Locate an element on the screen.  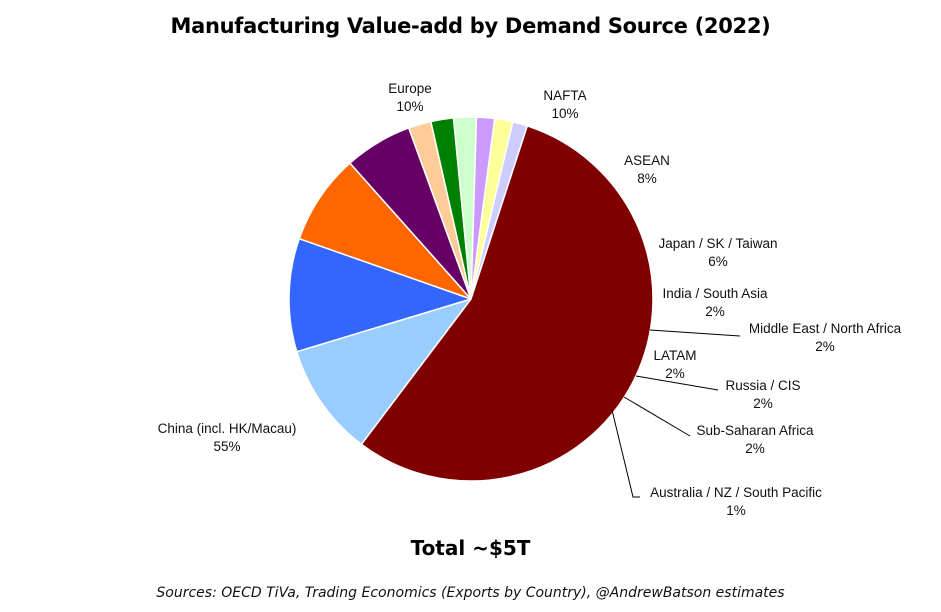
slice-label-middle-east-north-africa: Middle East / North Africa 2% is located at coordinates (825, 337).